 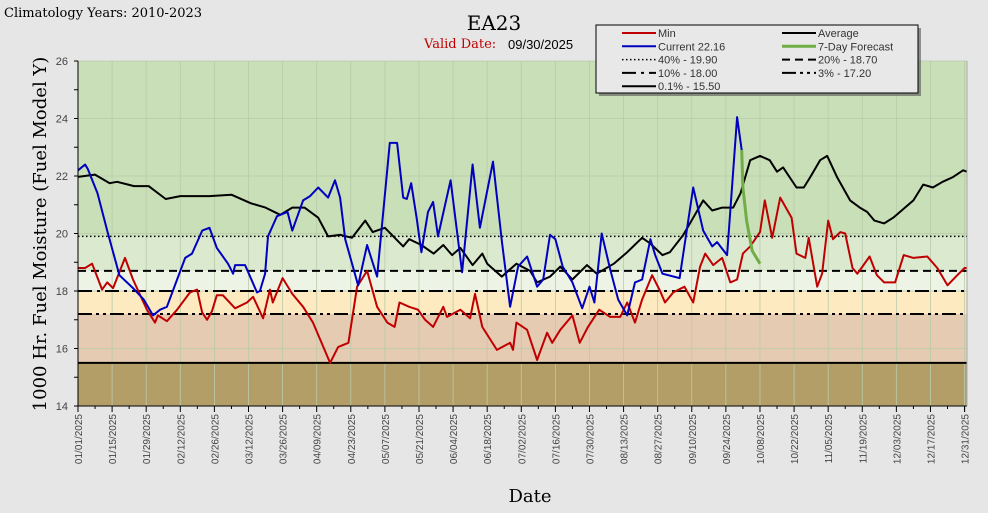 I want to click on x-tick-label: 12/03/2025, so click(x=897, y=439).